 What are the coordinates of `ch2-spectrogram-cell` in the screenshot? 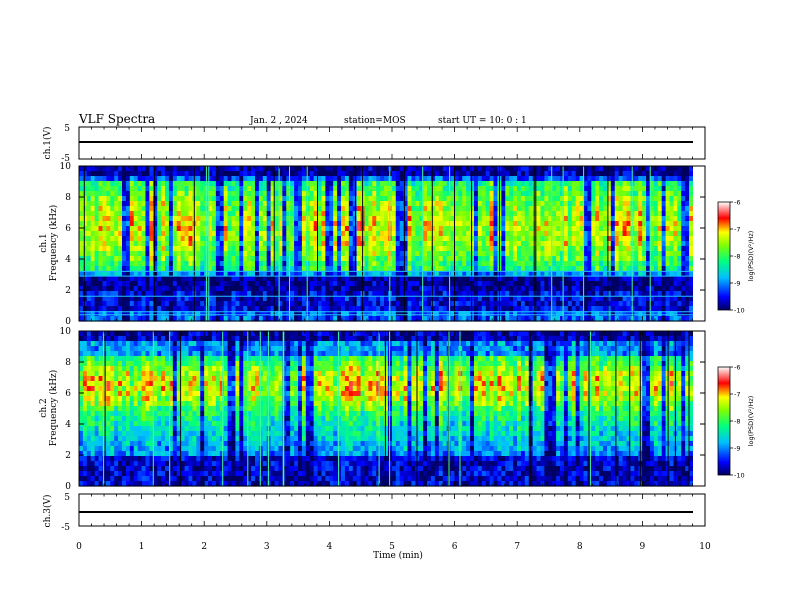 It's located at (85, 399).